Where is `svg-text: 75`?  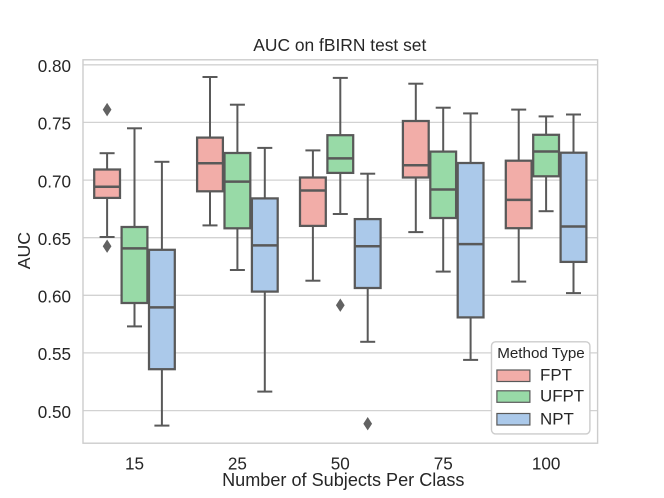 svg-text: 75 is located at coordinates (443, 464).